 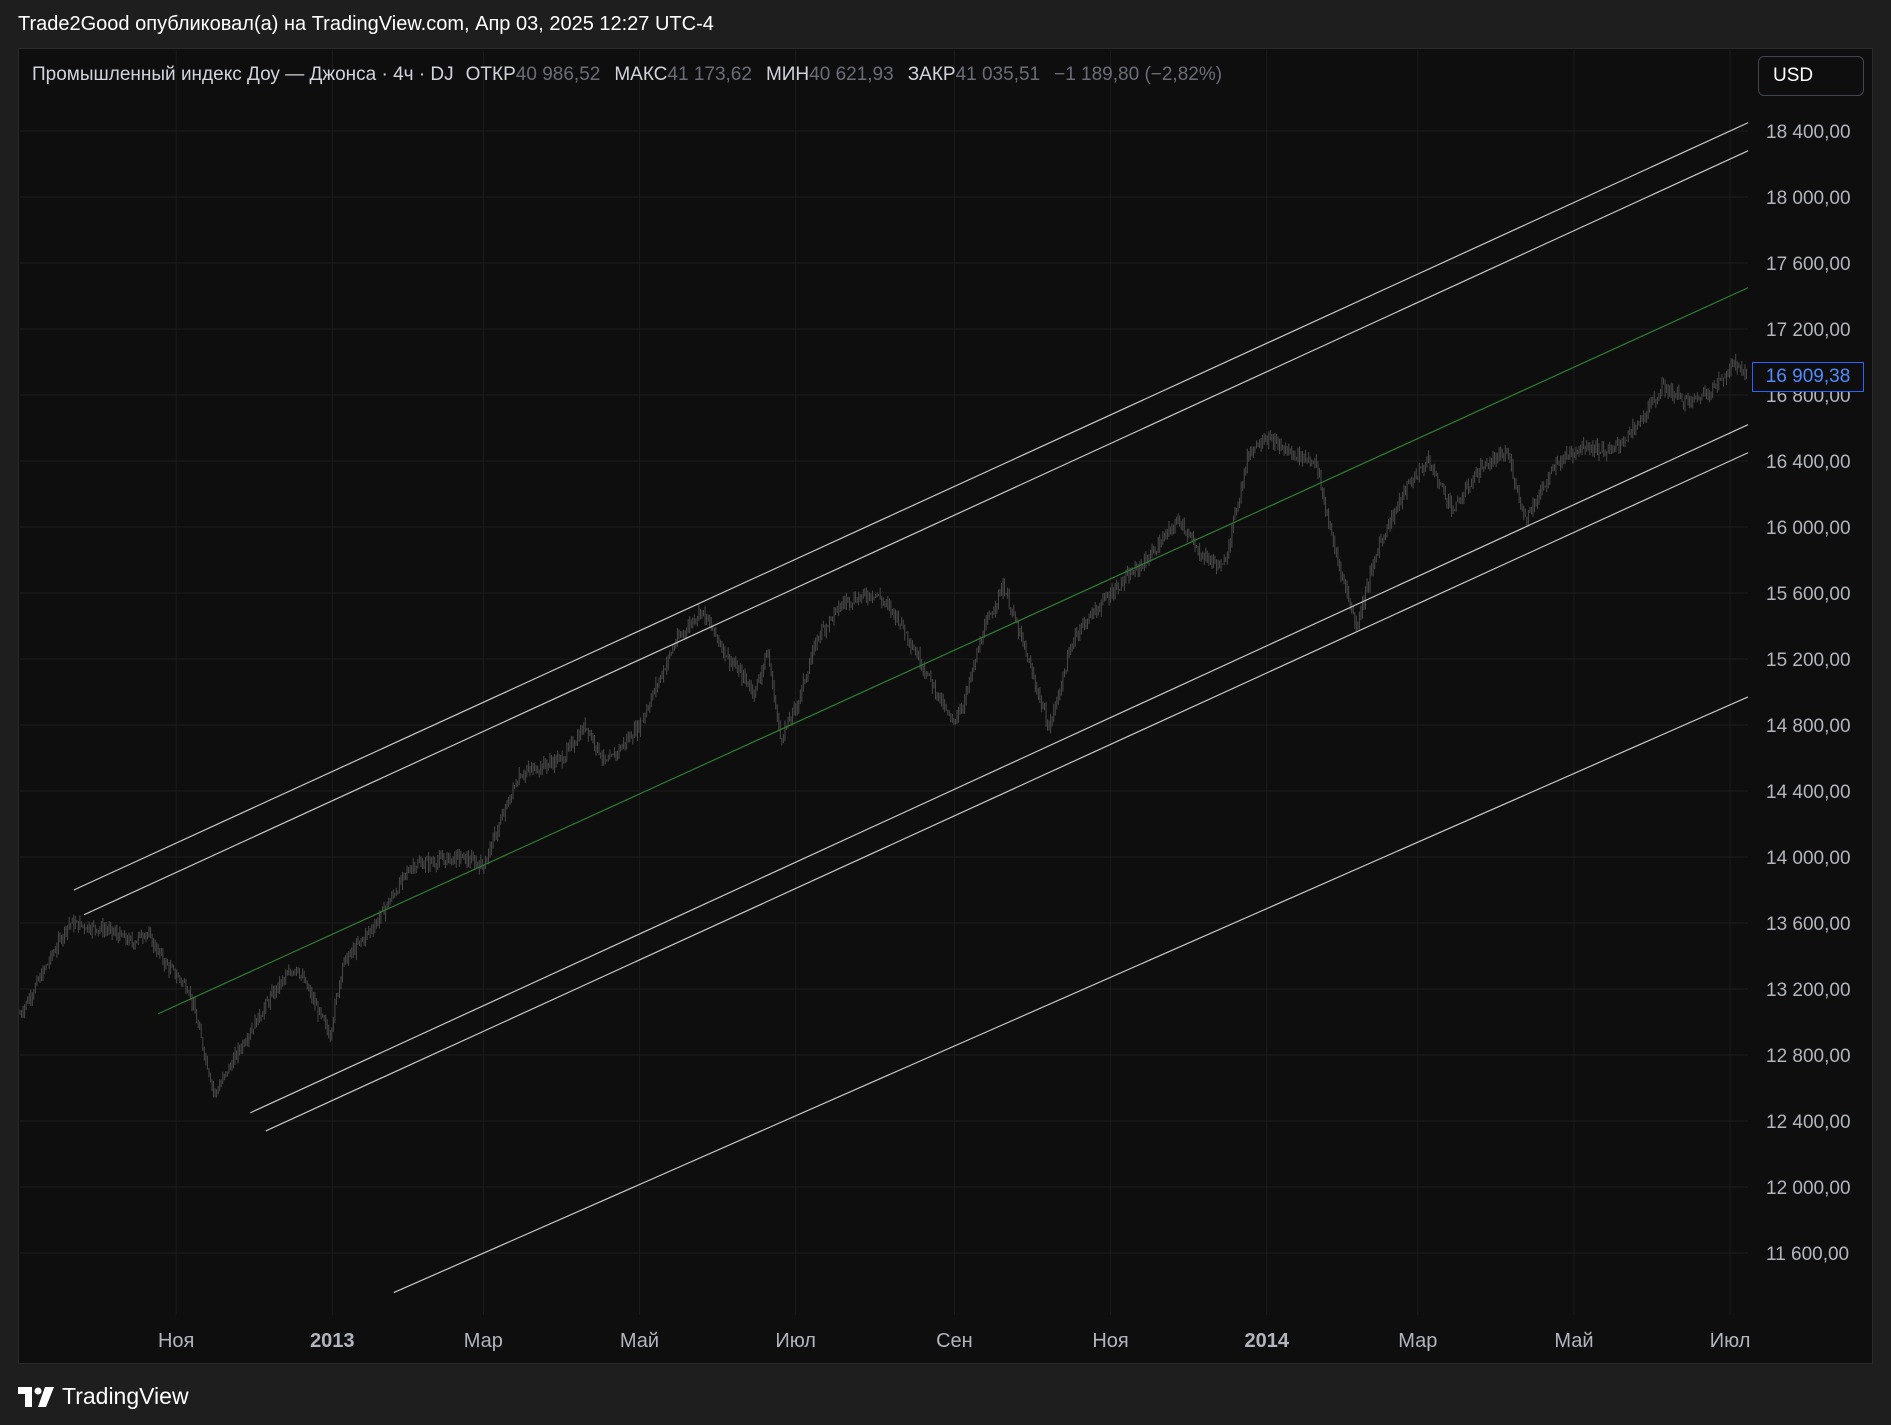 I want to click on x-axis-tick-label: 2013, so click(x=332, y=1341).